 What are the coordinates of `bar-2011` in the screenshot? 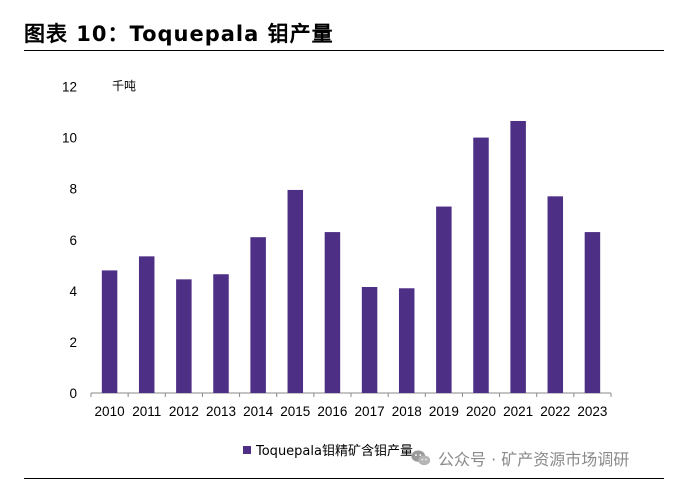 It's located at (146, 324).